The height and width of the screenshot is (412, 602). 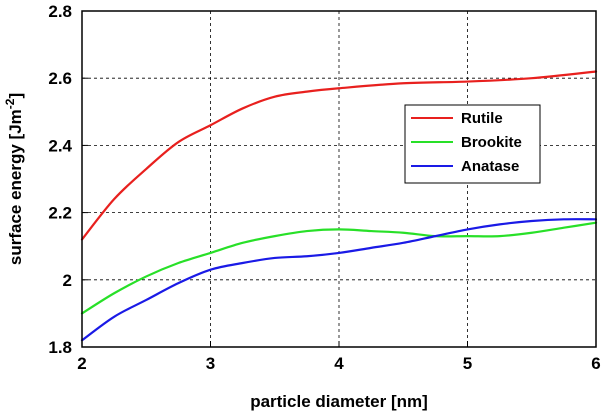 I want to click on x-tick-labels: 2 3 4 5 6, so click(x=339, y=357).